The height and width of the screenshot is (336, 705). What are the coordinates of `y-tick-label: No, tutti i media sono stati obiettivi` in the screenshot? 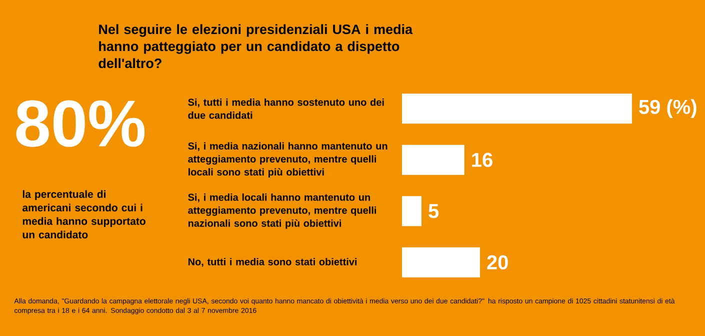 It's located at (272, 262).